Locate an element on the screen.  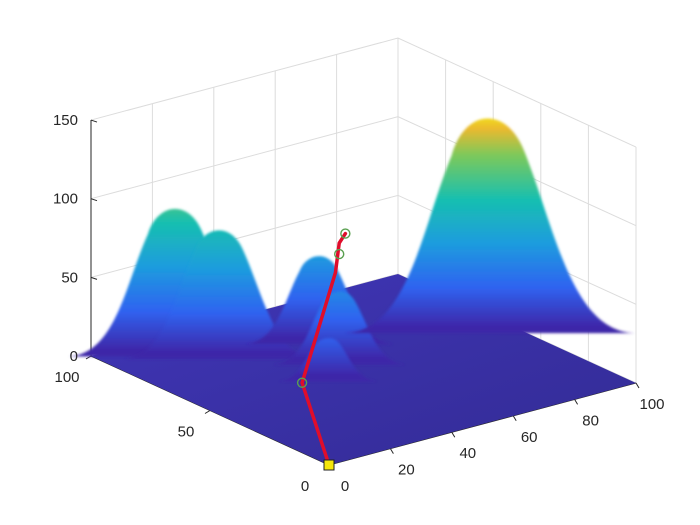
x-tick-label: 100 is located at coordinates (651, 404).